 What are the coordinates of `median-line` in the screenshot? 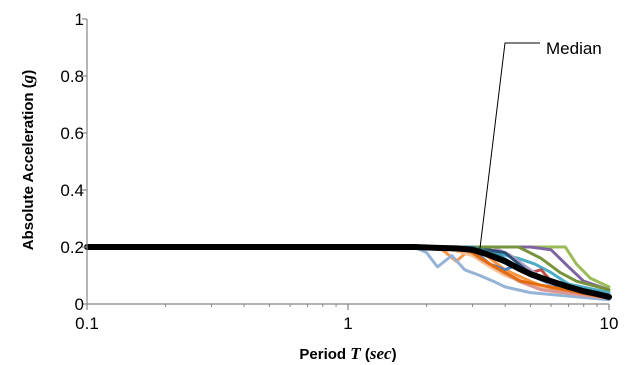 It's located at (348, 272).